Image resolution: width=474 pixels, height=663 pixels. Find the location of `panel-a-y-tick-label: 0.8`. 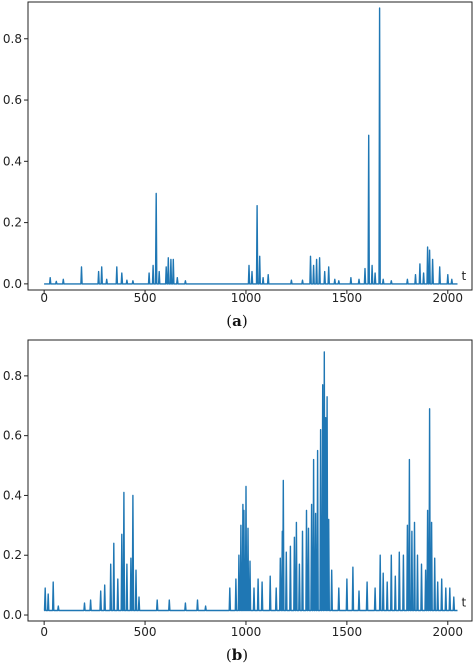

panel-a-y-tick-label: 0.8 is located at coordinates (12, 39).